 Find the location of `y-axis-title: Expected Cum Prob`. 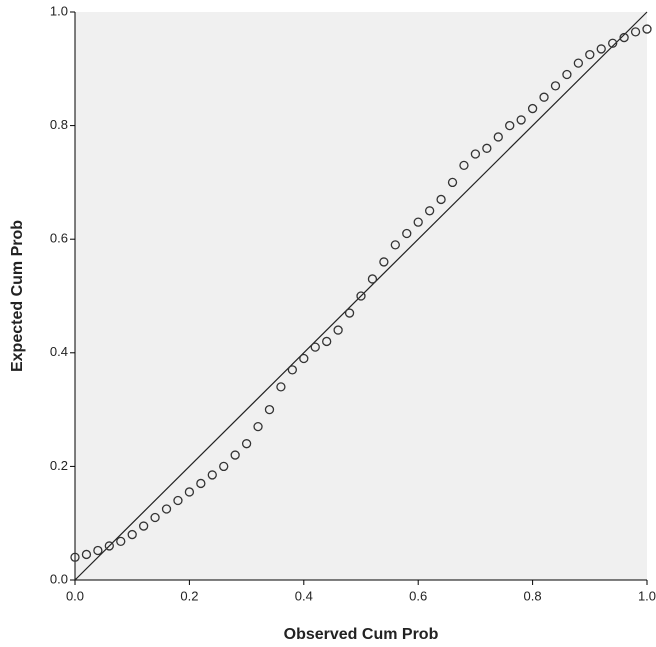

y-axis-title: Expected Cum Prob is located at coordinates (17, 296).